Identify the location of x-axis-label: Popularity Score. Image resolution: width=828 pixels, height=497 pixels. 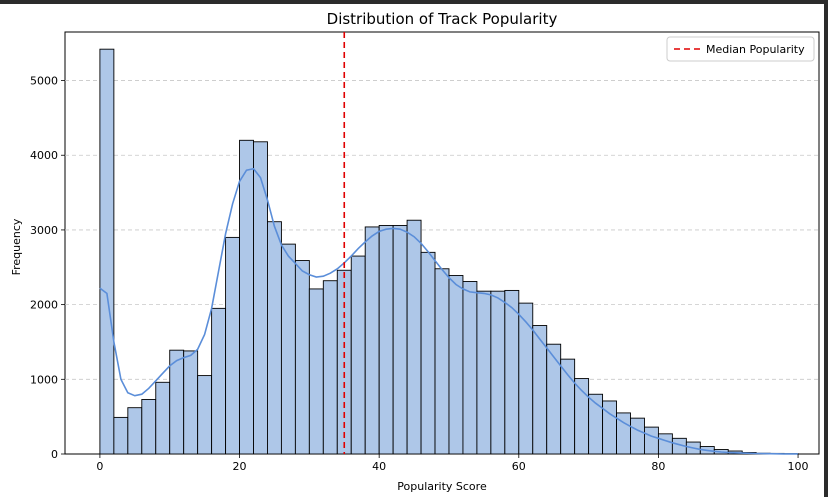
(442, 486).